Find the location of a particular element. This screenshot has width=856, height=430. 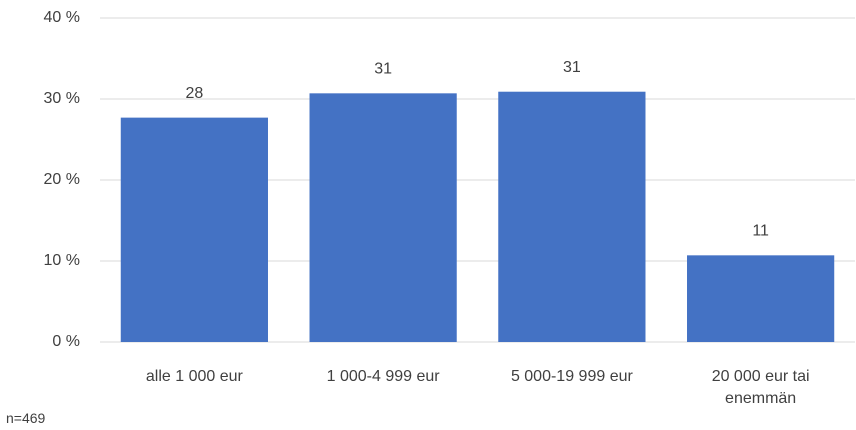

x-tick-label: 1 000-4 999 eur is located at coordinates (383, 376).